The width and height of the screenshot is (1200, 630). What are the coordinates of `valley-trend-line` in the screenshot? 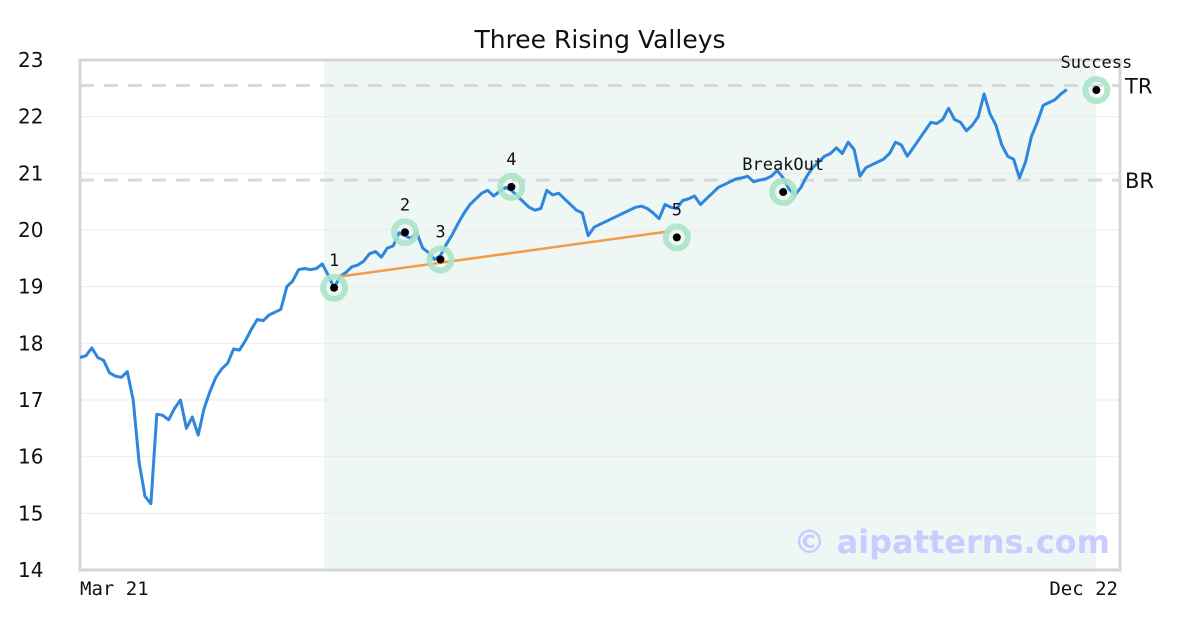 It's located at (505, 253).